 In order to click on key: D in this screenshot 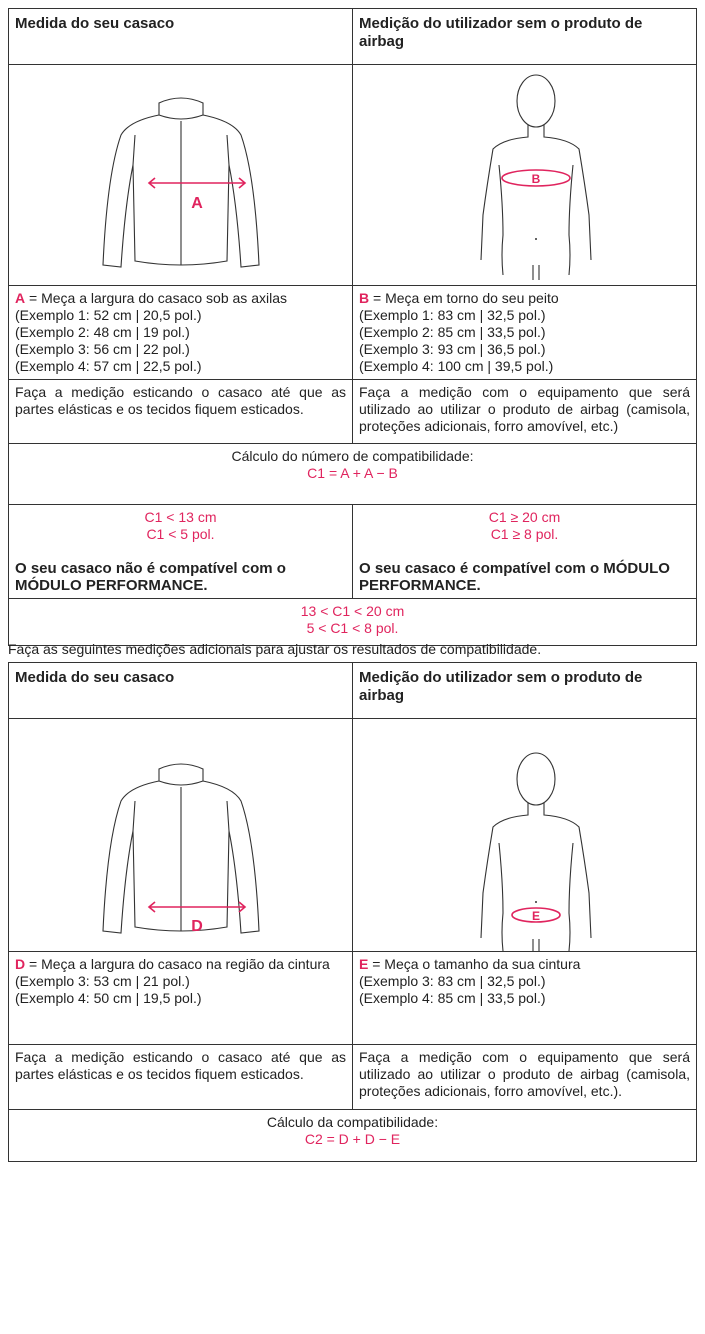, I will do `click(20, 964)`.